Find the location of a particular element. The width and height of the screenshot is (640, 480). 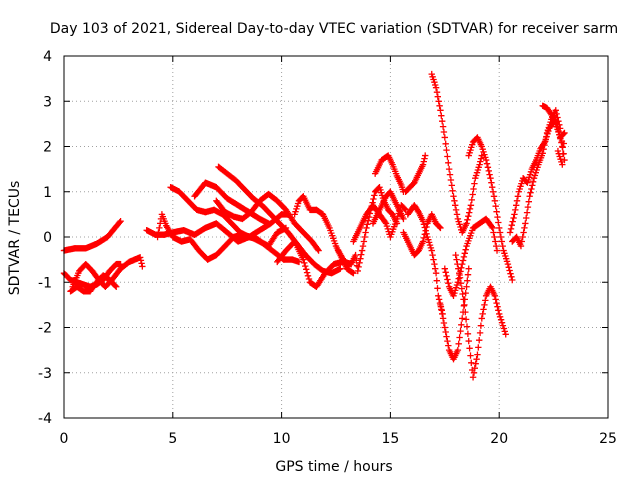

y-tick-label: 4 is located at coordinates (47, 57).